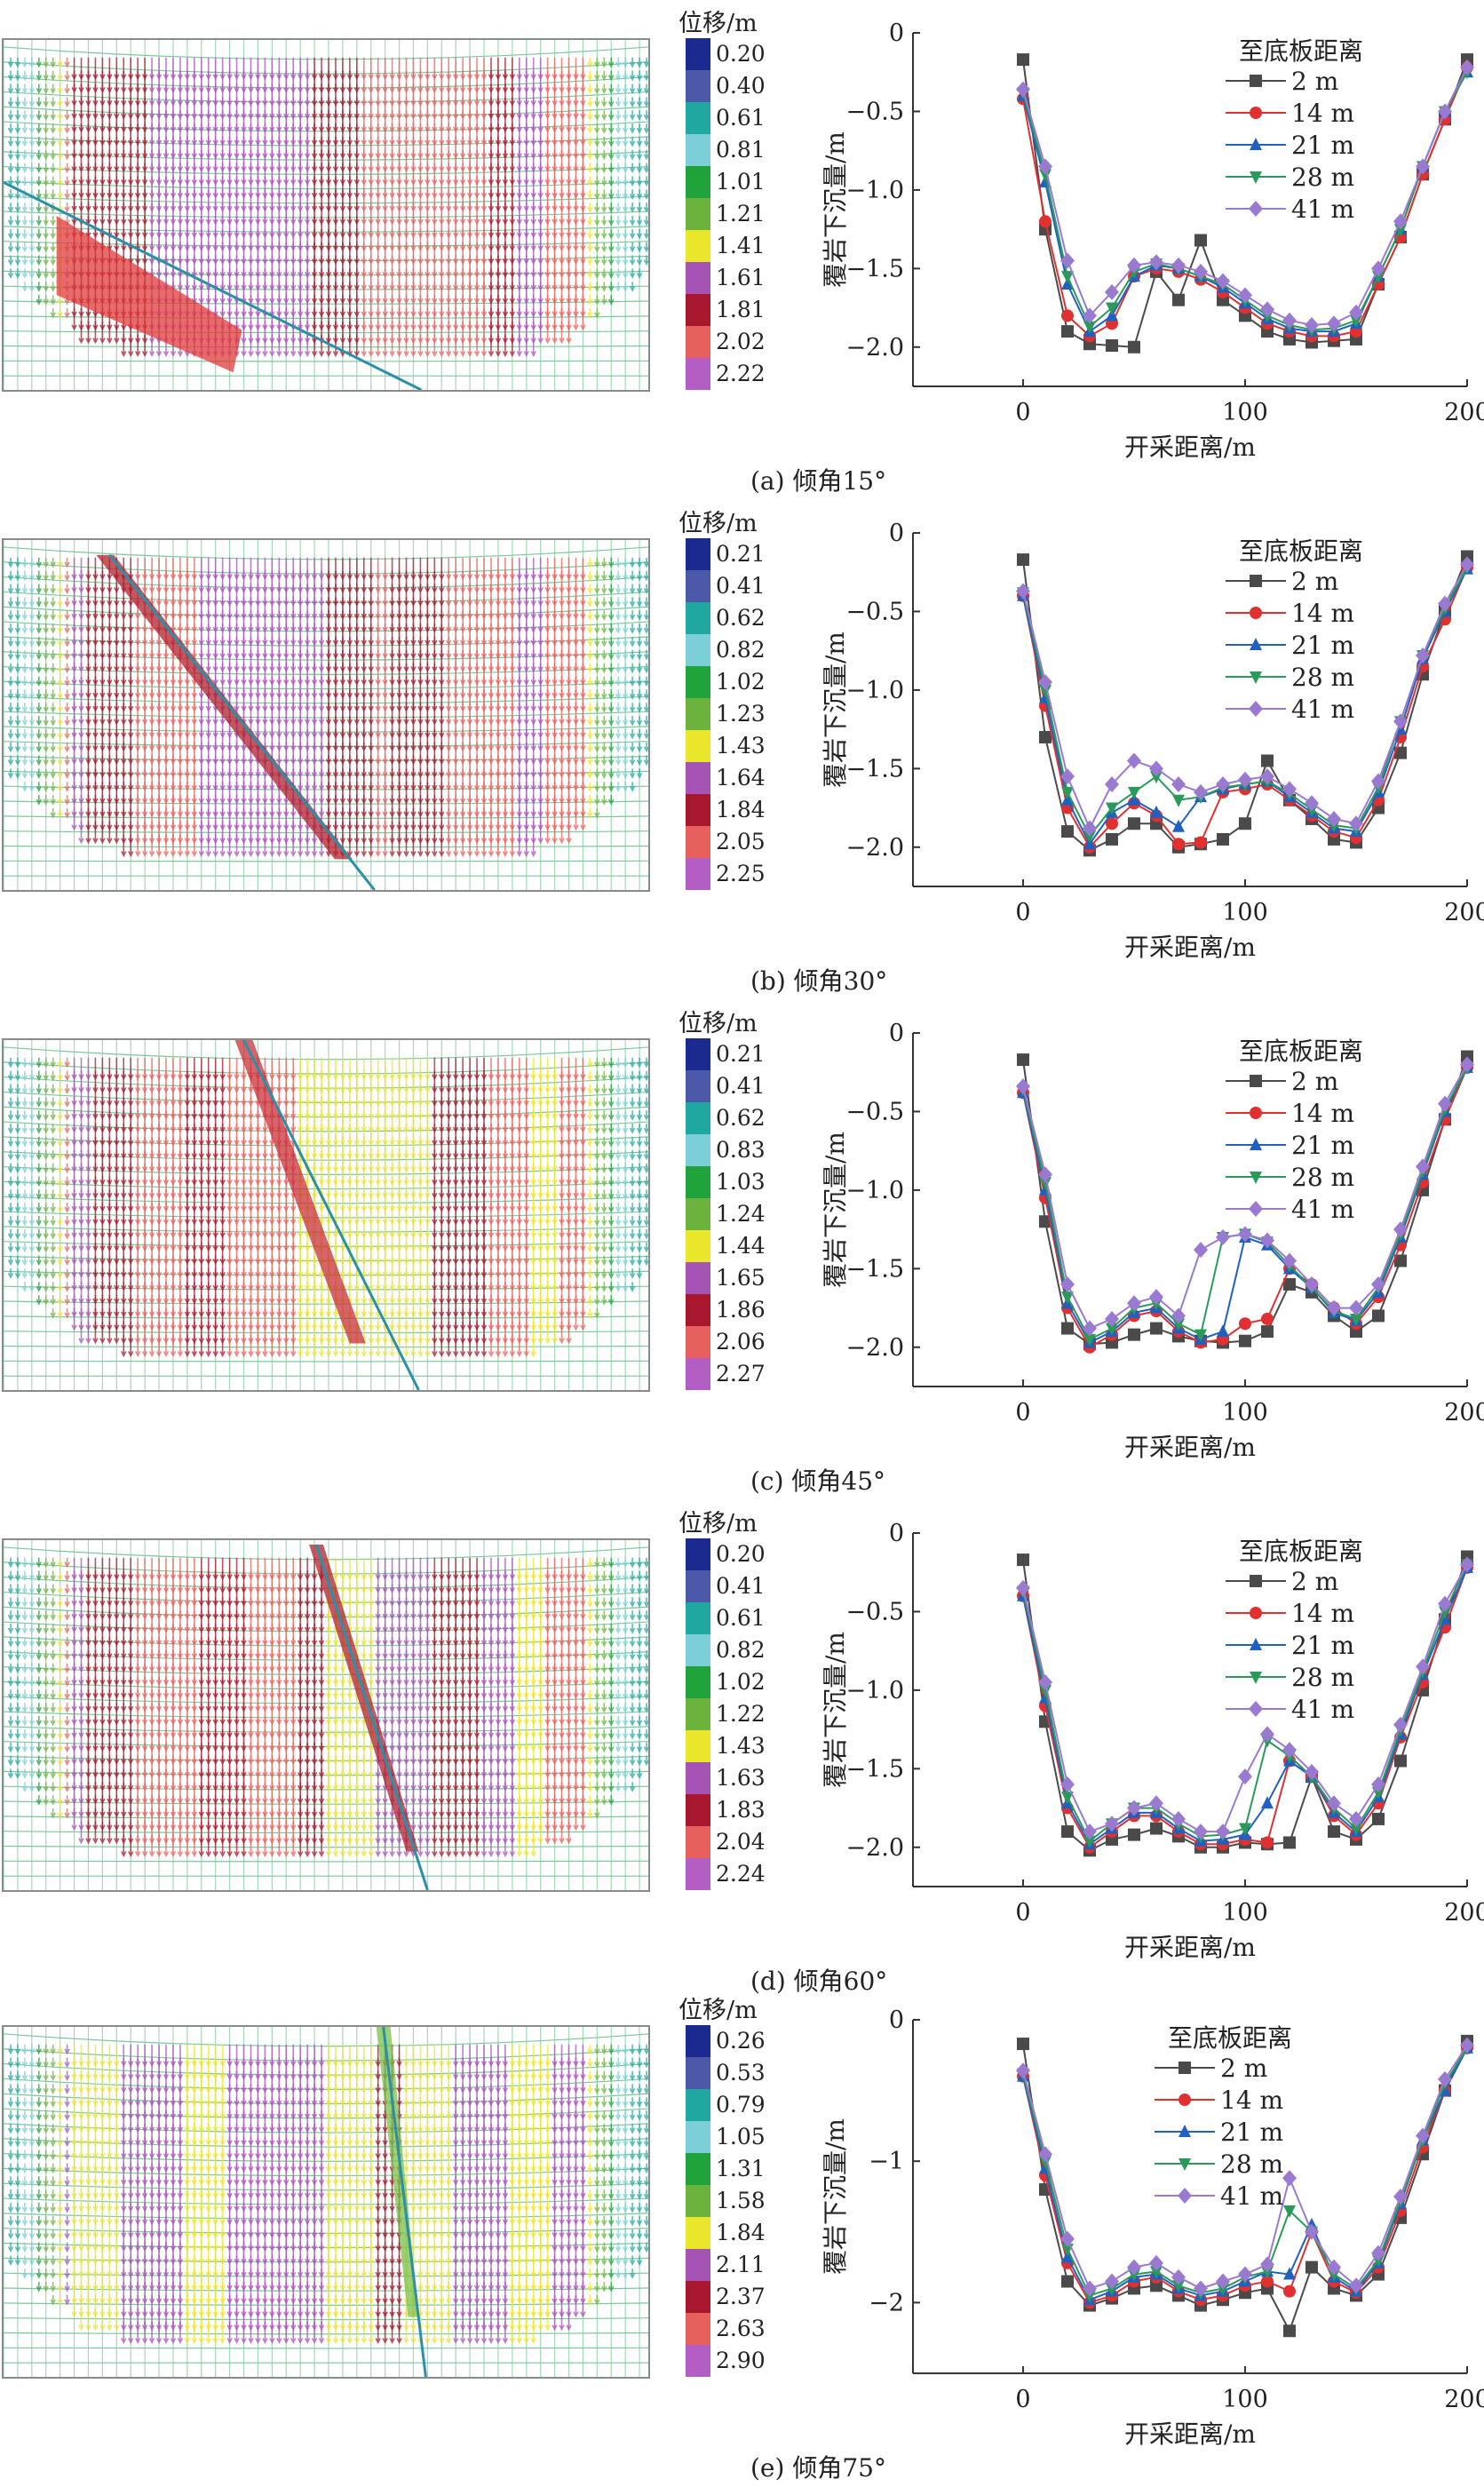 The image size is (1484, 2487). I want to click on series-41m, so click(1245, 196).